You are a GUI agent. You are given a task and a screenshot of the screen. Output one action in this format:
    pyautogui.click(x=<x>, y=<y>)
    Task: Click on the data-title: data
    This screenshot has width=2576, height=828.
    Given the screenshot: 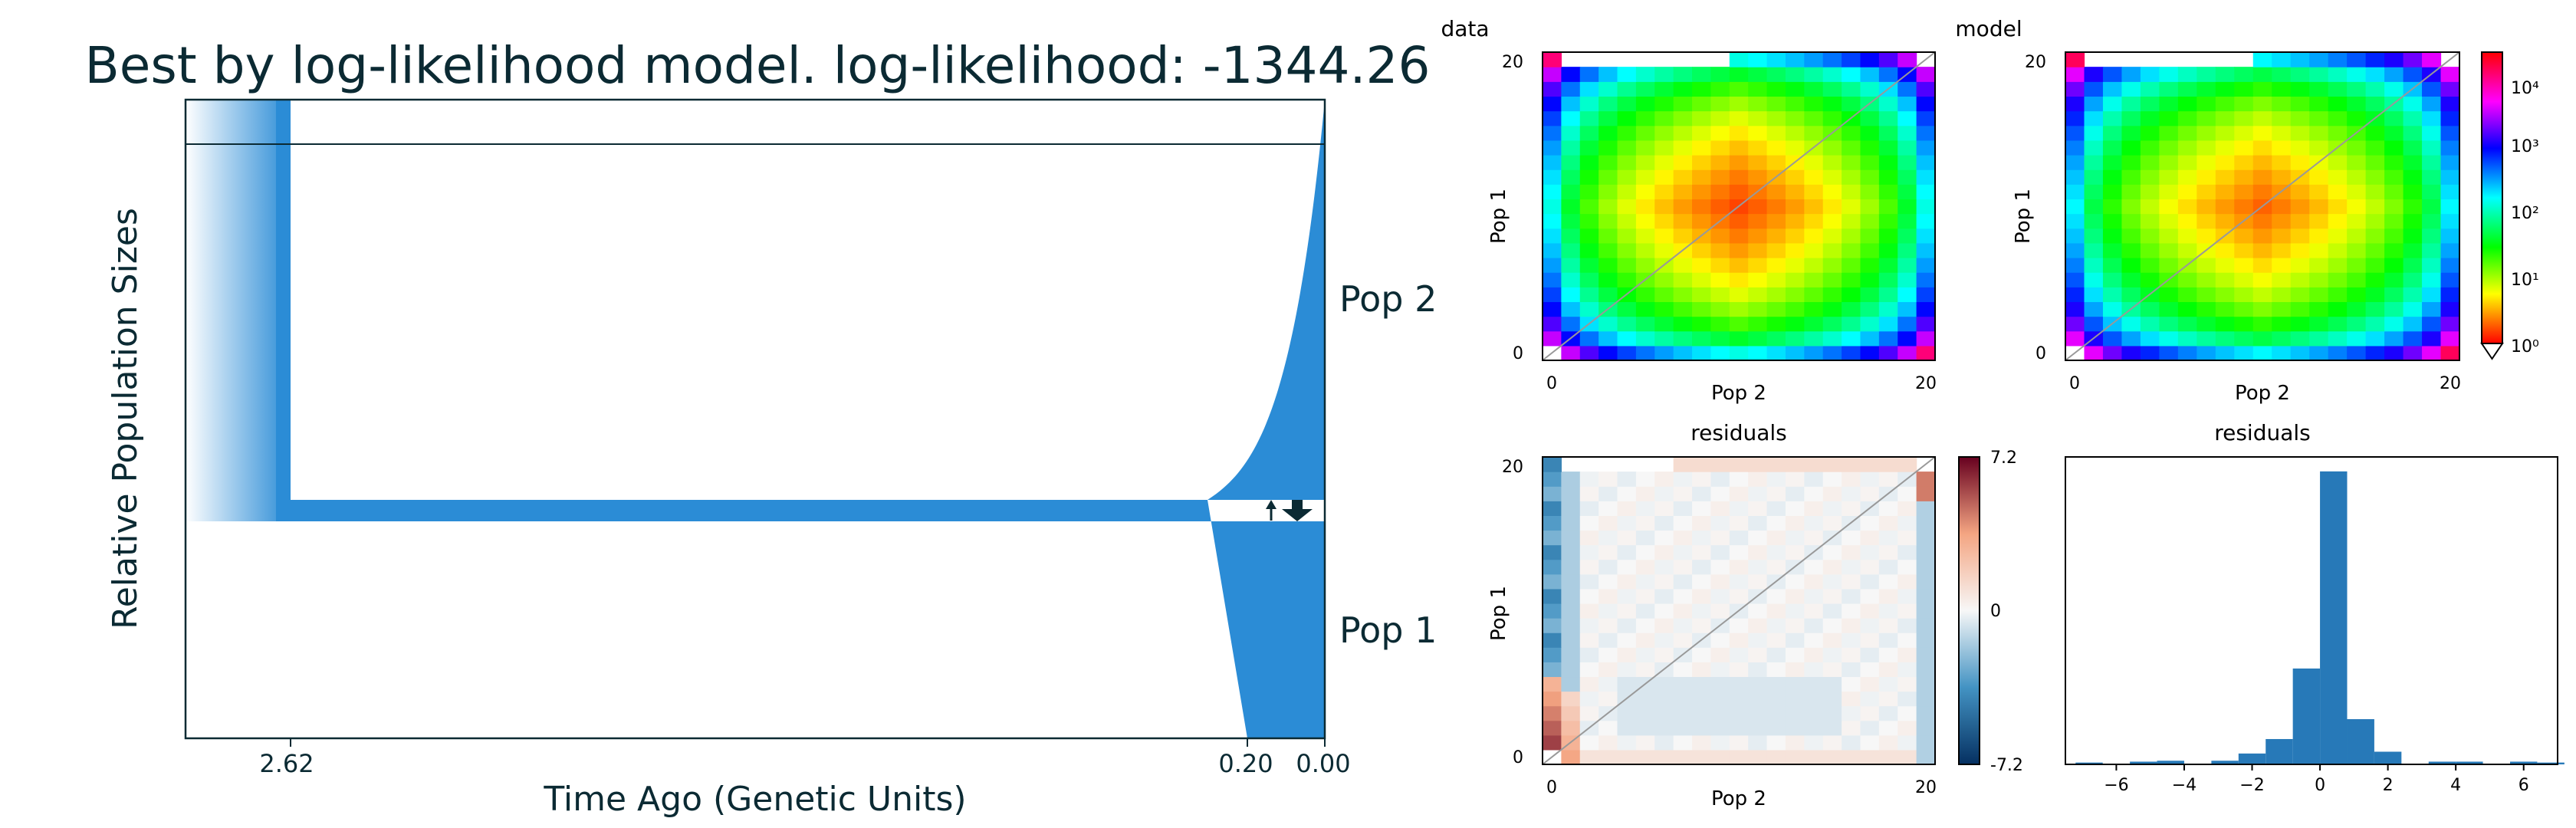 What is the action you would take?
    pyautogui.click(x=1465, y=28)
    